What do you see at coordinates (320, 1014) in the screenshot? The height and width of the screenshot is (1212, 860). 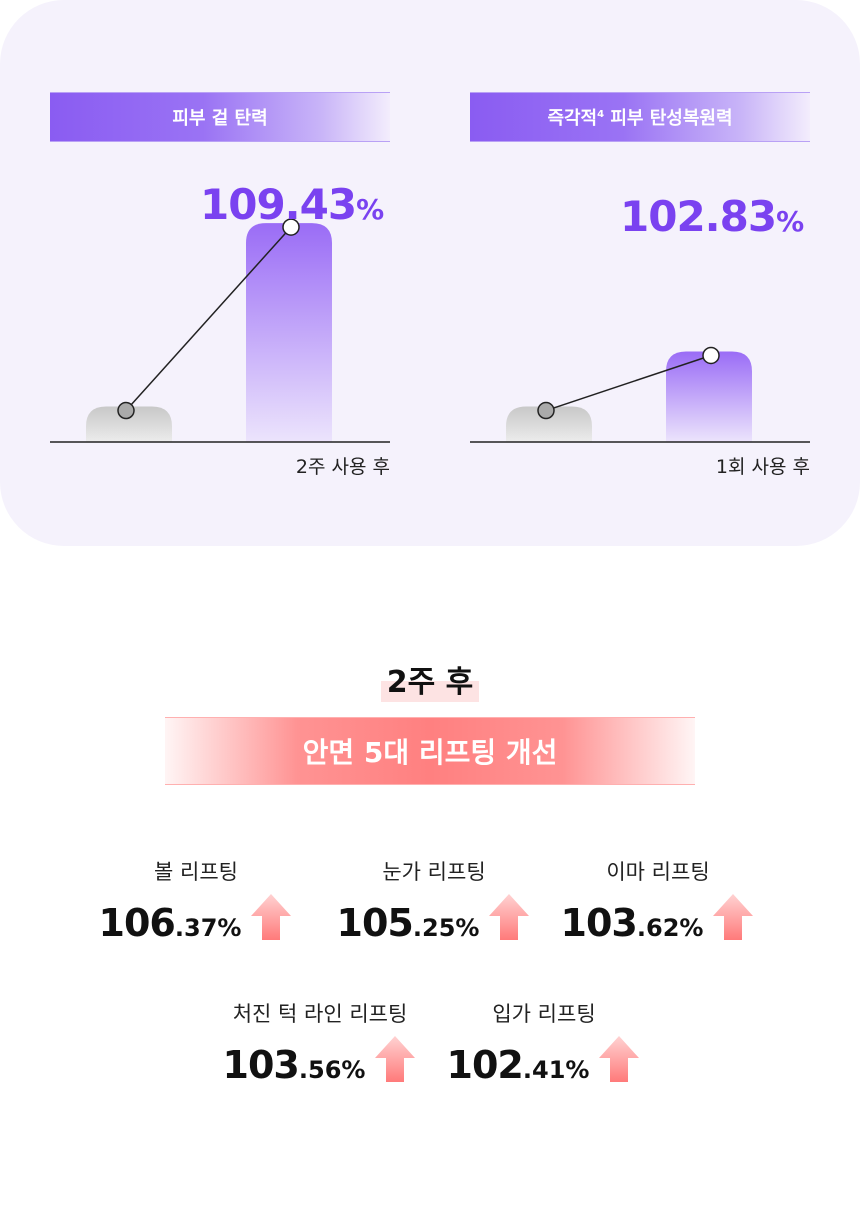 I see `metric-label: 처진 턱 라인 리프팅` at bounding box center [320, 1014].